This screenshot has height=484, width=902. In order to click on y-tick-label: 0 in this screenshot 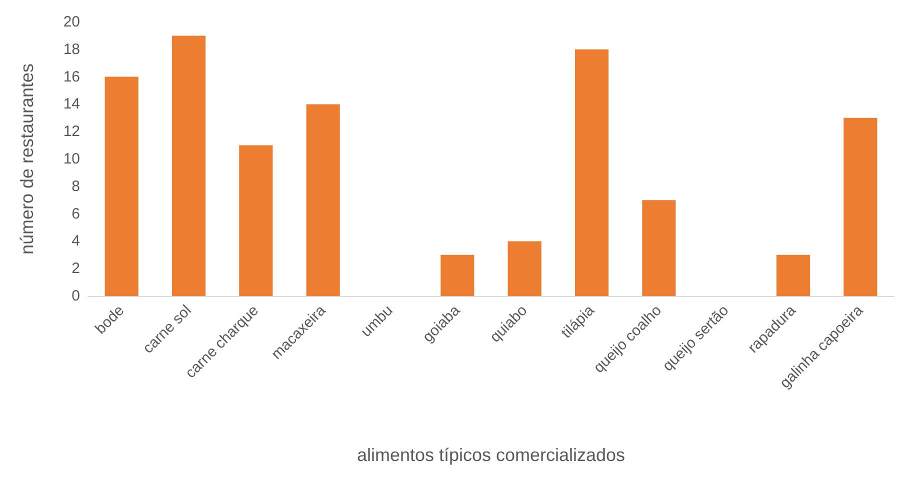, I will do `click(76, 296)`.